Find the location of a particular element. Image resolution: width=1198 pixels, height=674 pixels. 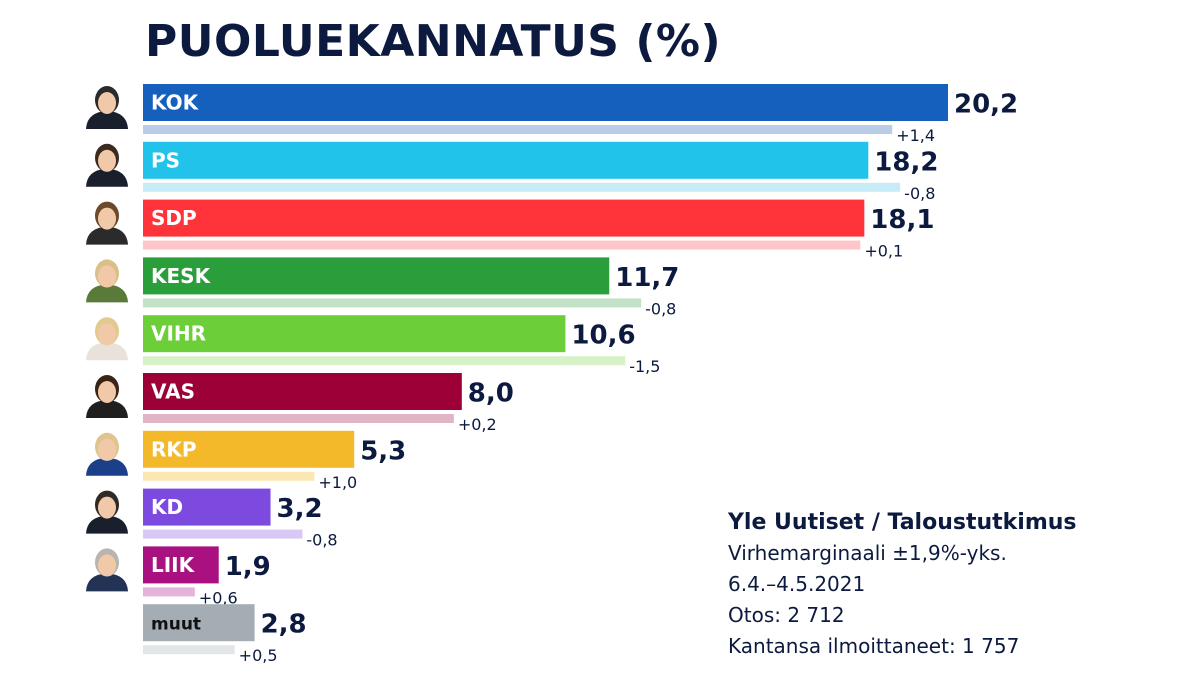

source-title: Yle Uutiset / Taloustutkimus is located at coordinates (902, 522).